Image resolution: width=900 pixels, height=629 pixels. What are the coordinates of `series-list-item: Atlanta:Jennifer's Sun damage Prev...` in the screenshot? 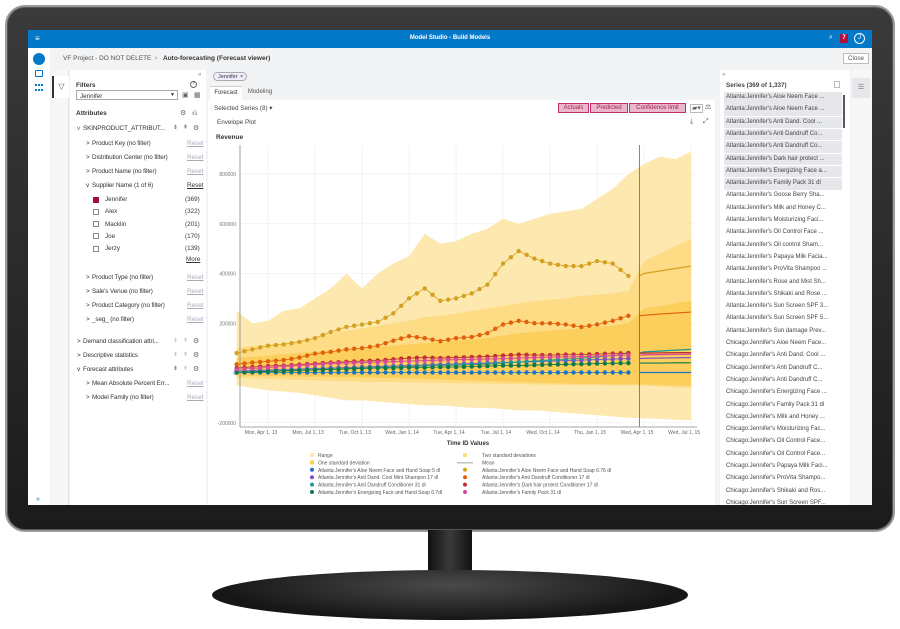 It's located at (776, 330).